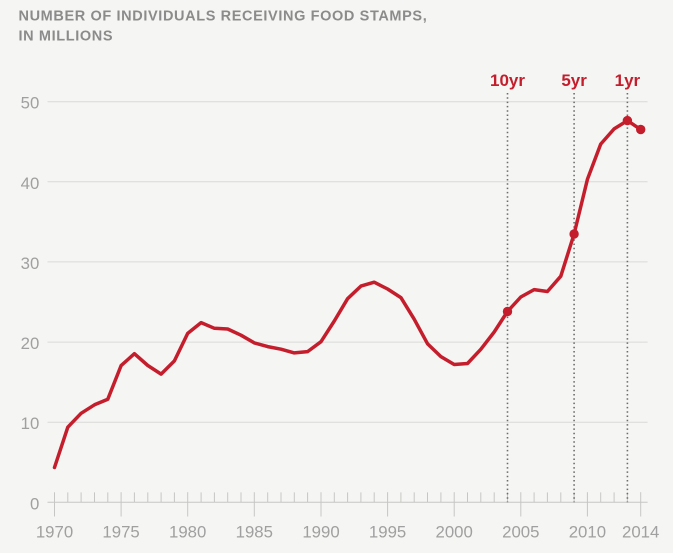 The height and width of the screenshot is (553, 673). Describe the element at coordinates (34, 503) in the screenshot. I see `svg-text: 0` at that location.